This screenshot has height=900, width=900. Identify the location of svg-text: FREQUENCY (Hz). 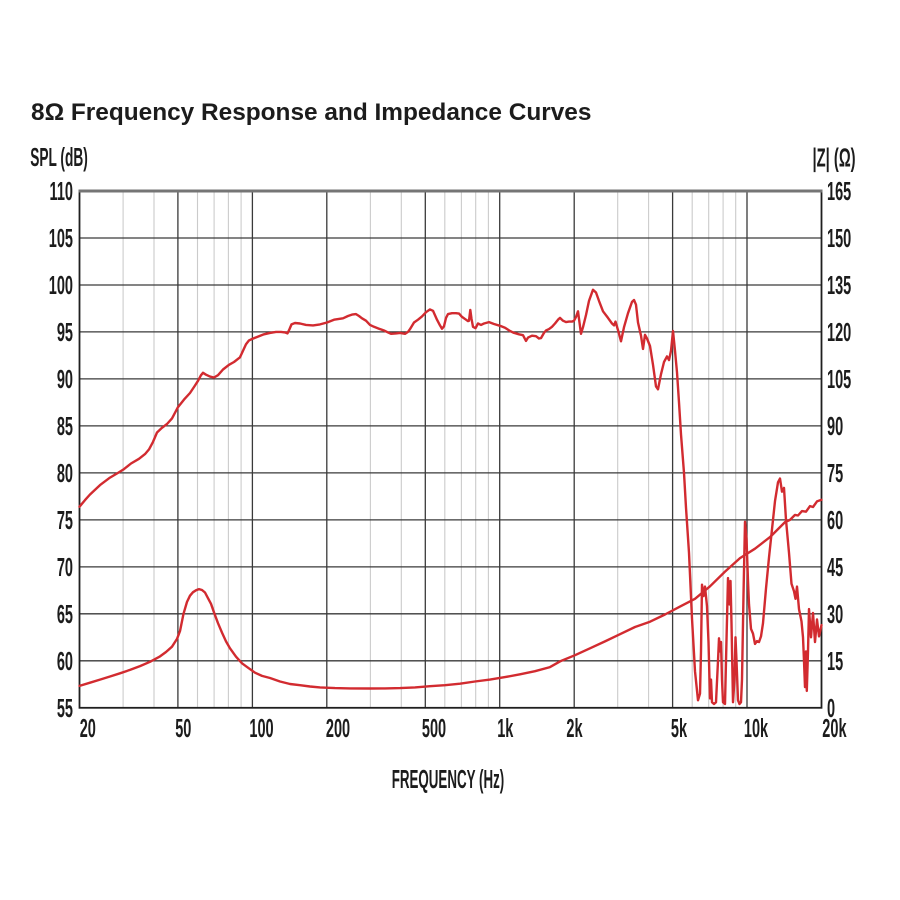
(448, 781).